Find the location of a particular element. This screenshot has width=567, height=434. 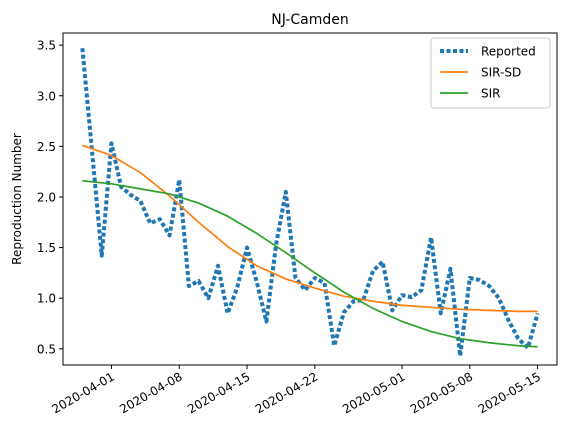

y-tick-label: 1.0 is located at coordinates (46, 299).